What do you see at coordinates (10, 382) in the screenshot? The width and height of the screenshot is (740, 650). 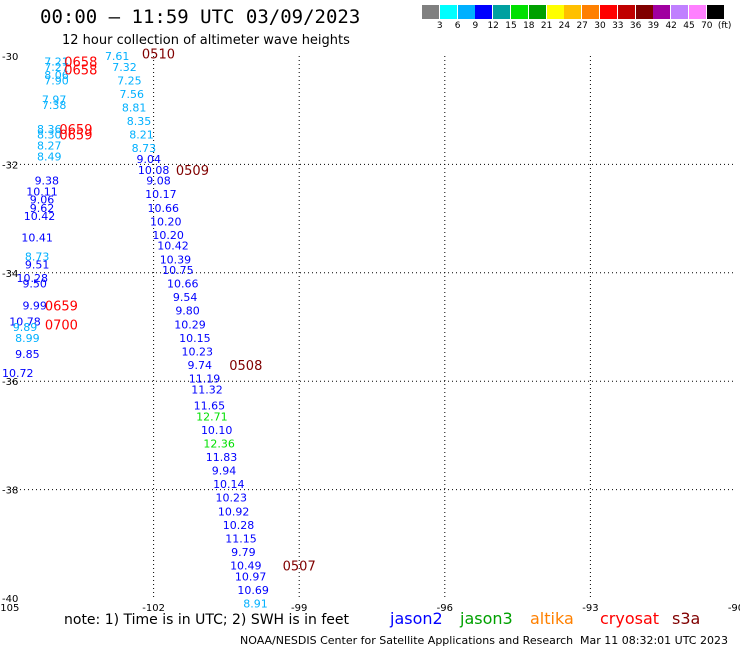 I see `y-tick-label: -36` at bounding box center [10, 382].